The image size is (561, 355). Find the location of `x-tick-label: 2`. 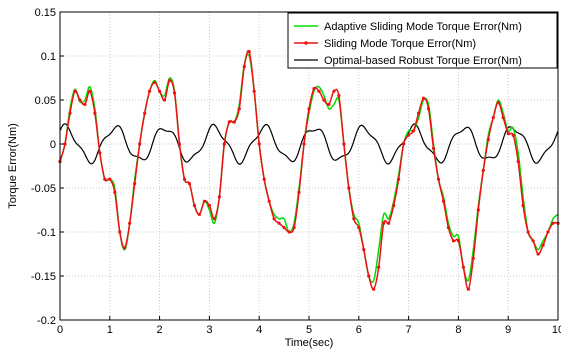

x-tick-label: 2 is located at coordinates (160, 330).